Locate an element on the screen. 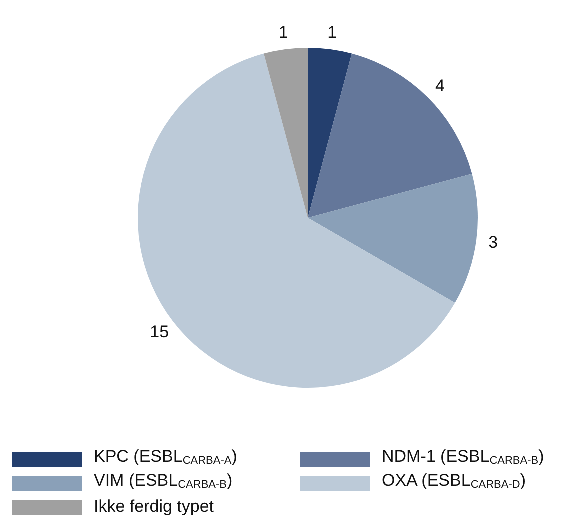 This screenshot has height=530, width=585. legend-label: Ikke ferdig typet is located at coordinates (154, 507).